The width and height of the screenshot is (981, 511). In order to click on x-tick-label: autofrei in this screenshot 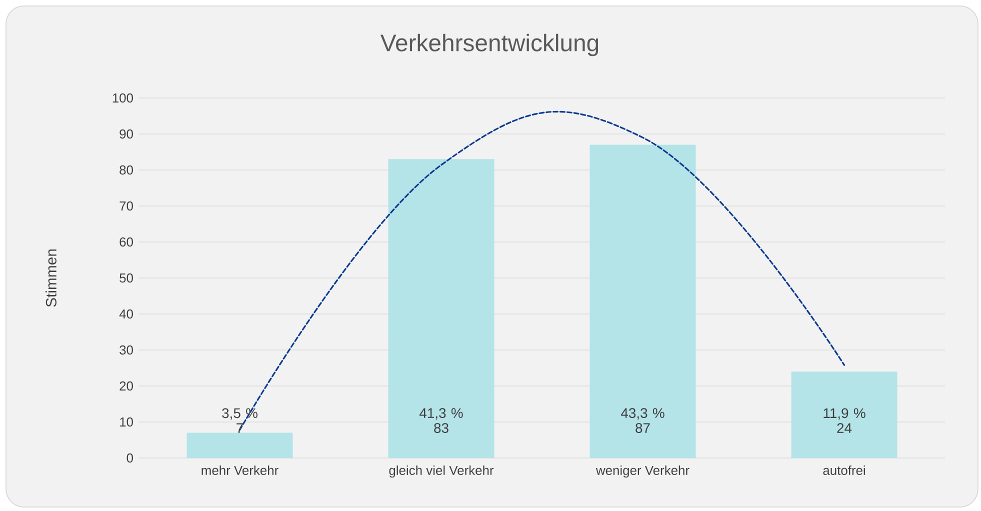, I will do `click(844, 470)`.